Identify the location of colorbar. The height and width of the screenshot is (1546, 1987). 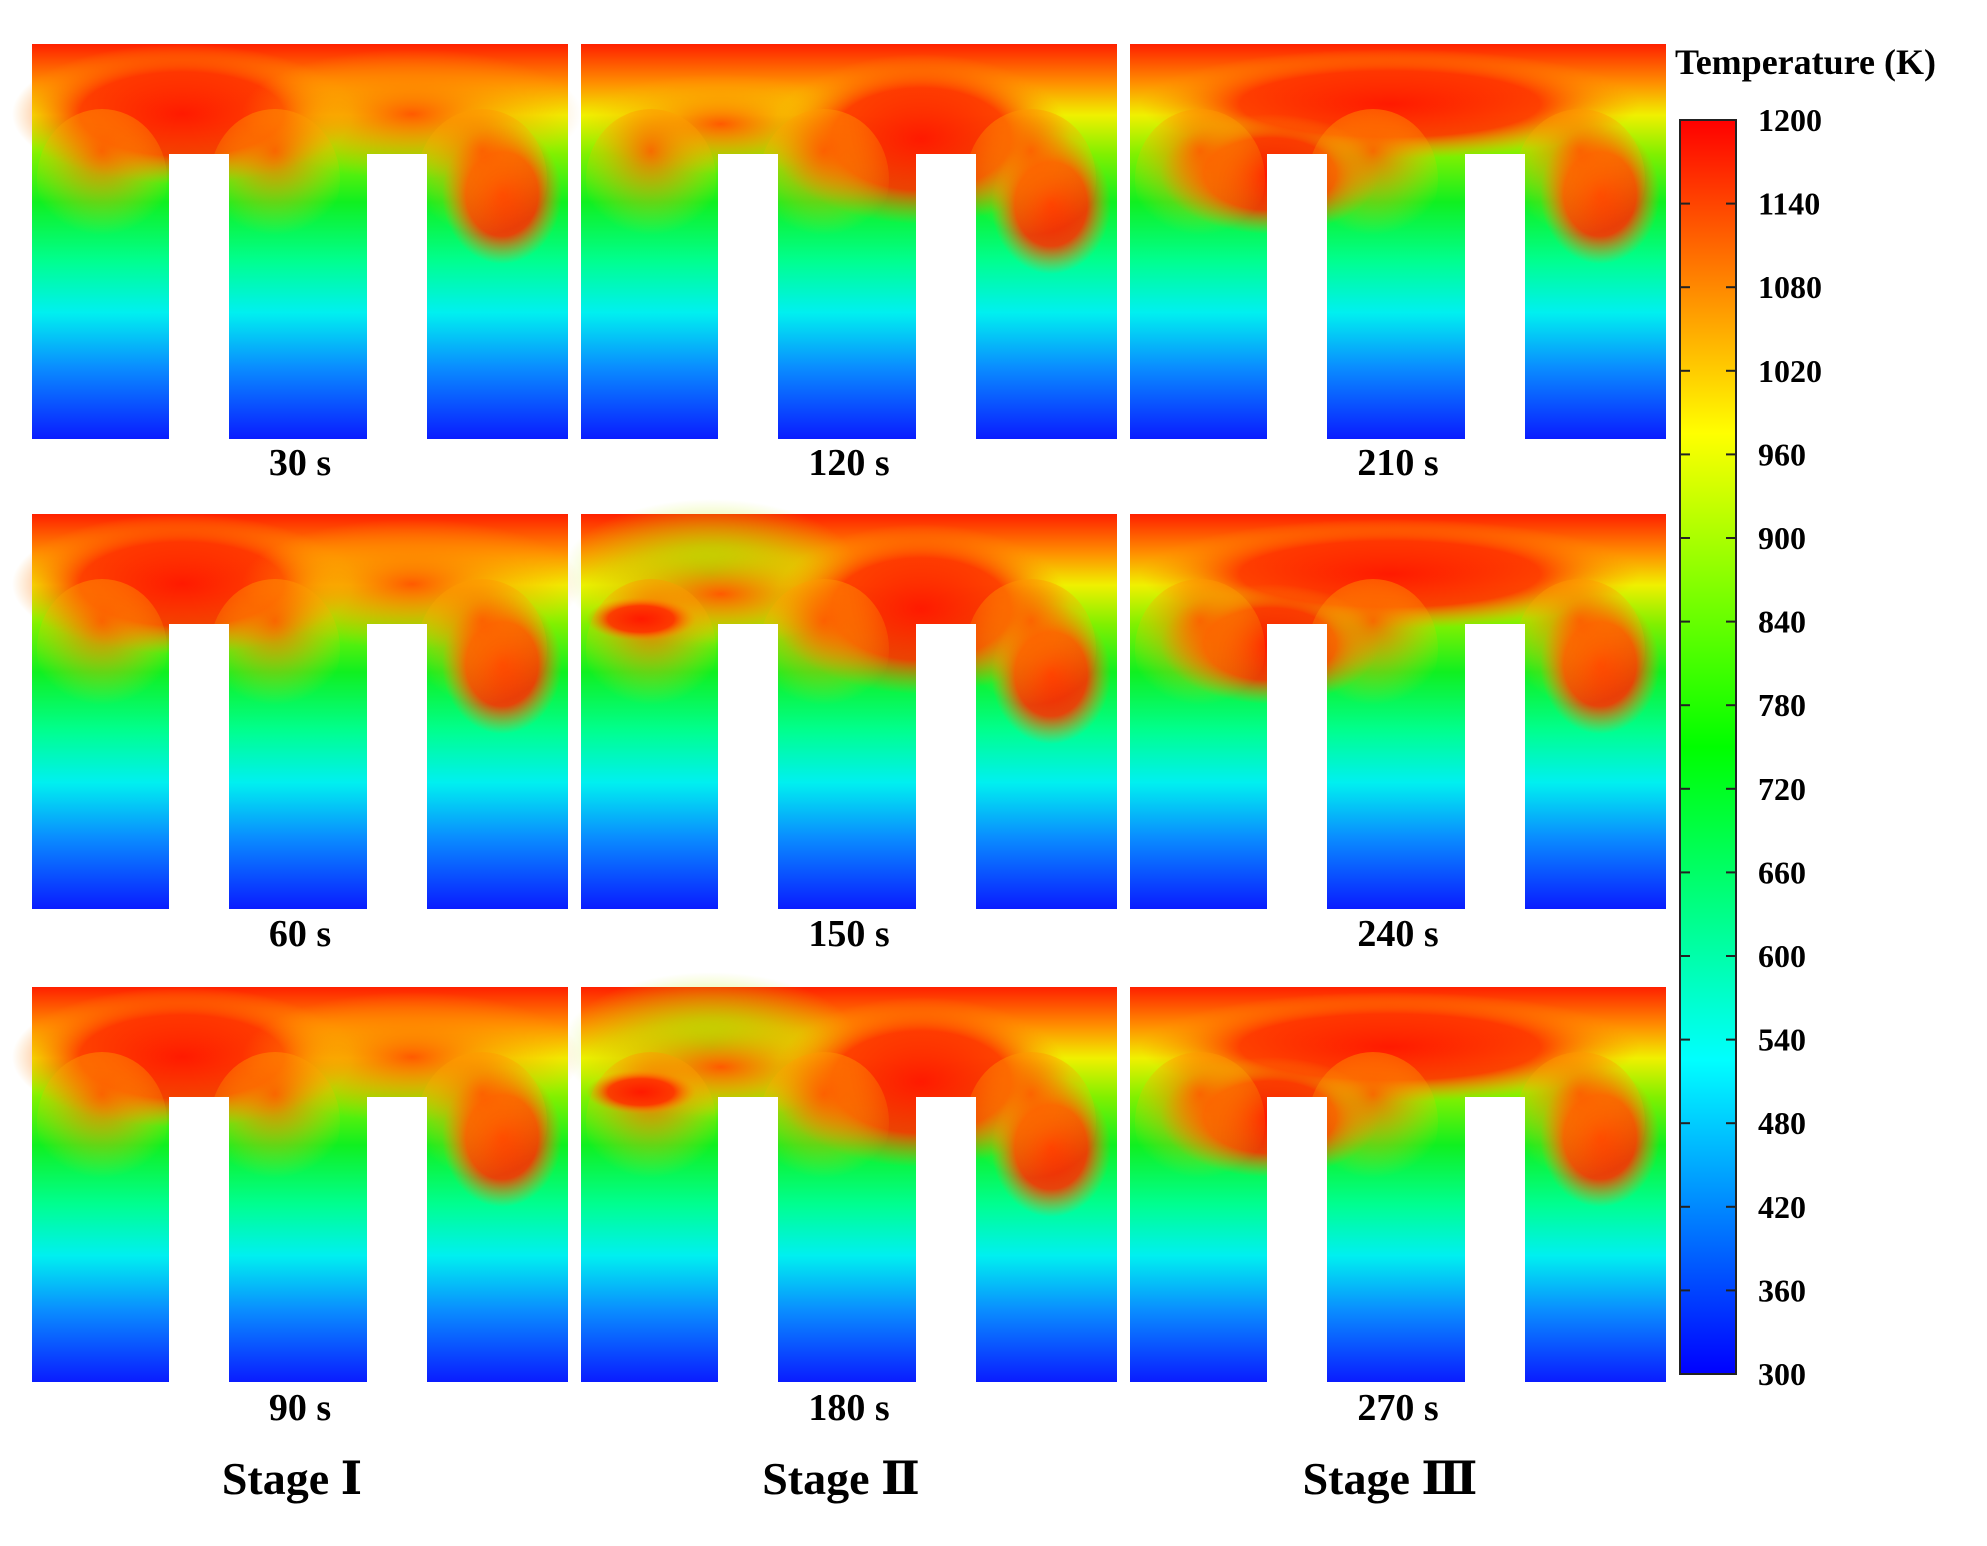
(1708, 747).